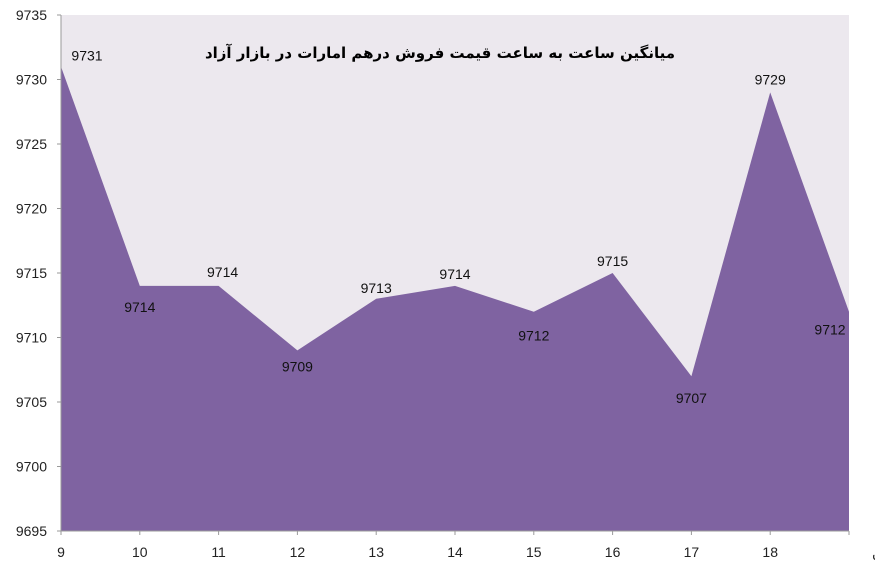  What do you see at coordinates (873, 552) in the screenshot?
I see `x-tick-label: میانگین` at bounding box center [873, 552].